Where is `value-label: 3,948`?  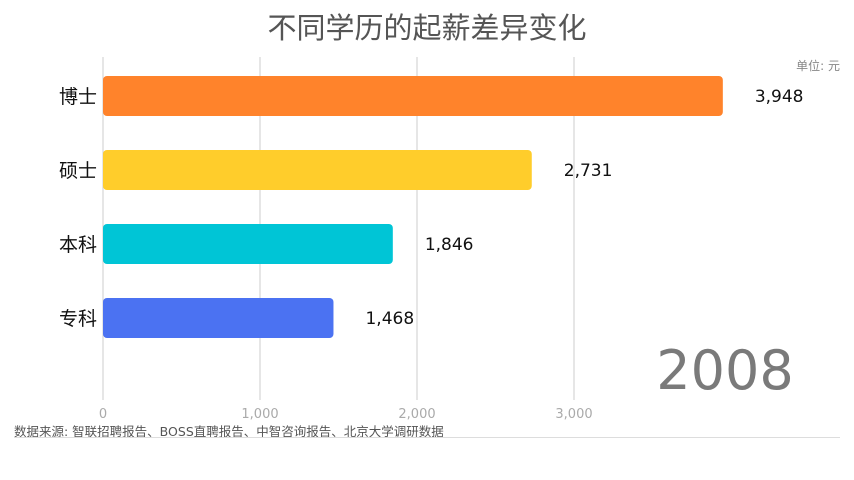
value-label: 3,948 is located at coordinates (779, 97).